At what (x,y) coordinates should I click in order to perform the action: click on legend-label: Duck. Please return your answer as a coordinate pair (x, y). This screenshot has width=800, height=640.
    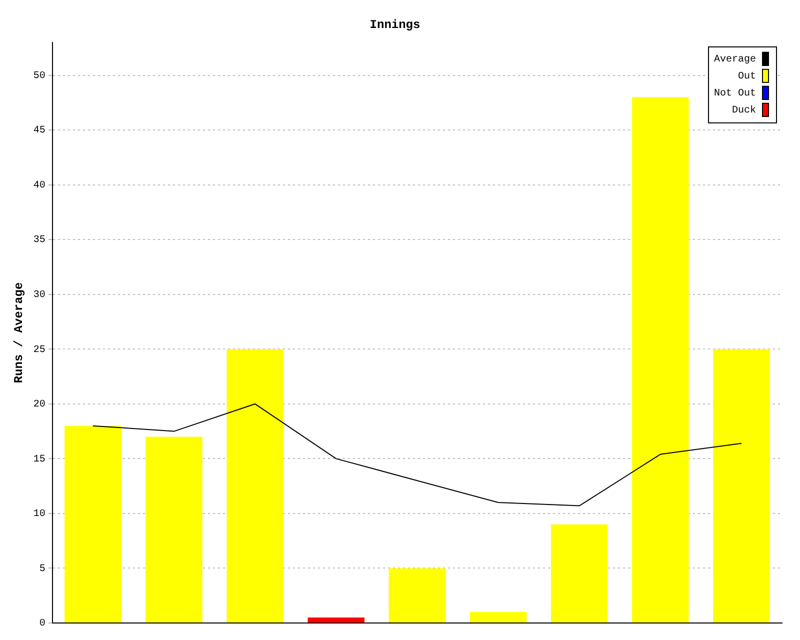
    Looking at the image, I should click on (744, 110).